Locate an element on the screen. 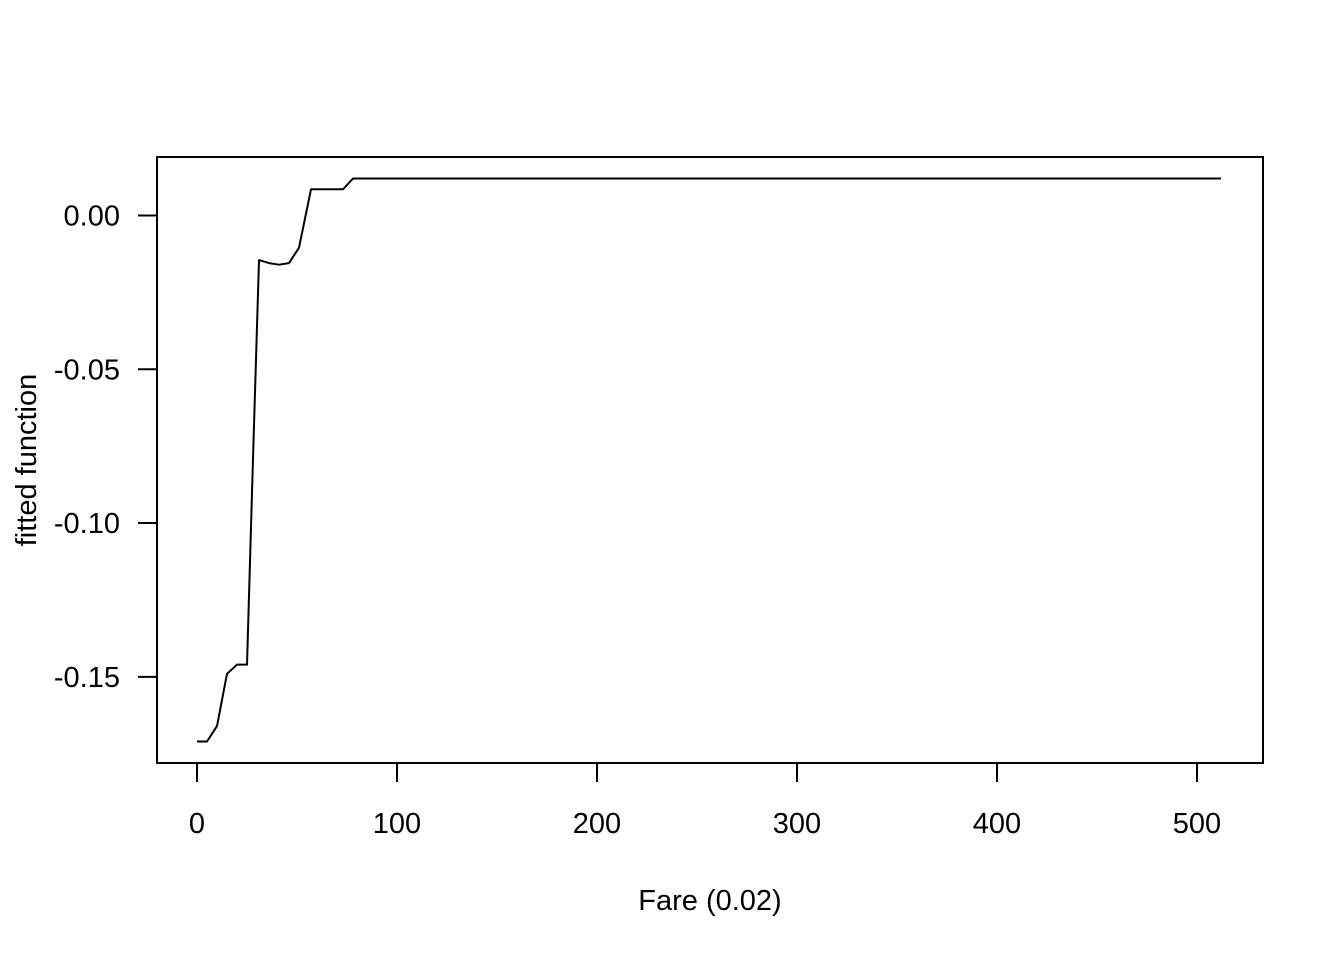 The image size is (1344, 960). y-tick-label: 0.00 is located at coordinates (92, 216).